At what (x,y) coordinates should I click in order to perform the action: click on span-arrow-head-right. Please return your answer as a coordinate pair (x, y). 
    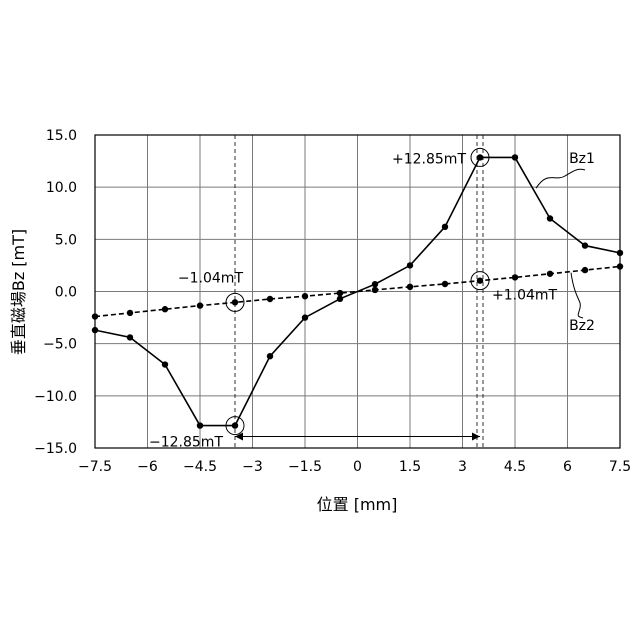
    Looking at the image, I should click on (476, 437).